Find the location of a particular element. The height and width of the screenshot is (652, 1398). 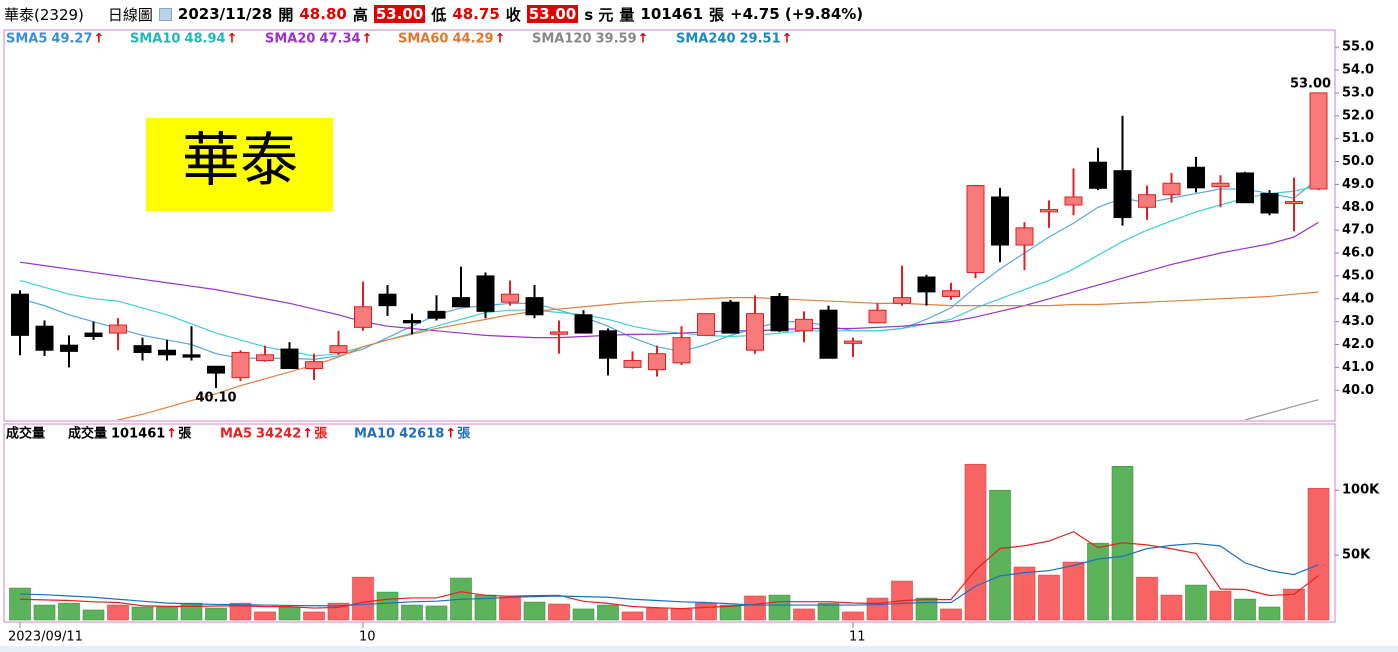

close-label: 收 is located at coordinates (513, 14).